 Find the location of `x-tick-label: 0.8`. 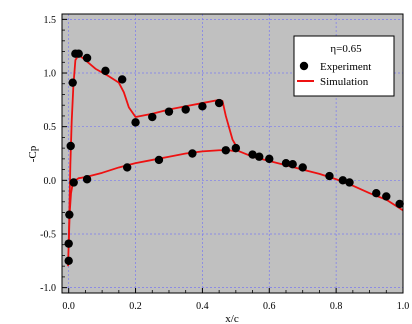

x-tick-label: 0.8 is located at coordinates (336, 306).